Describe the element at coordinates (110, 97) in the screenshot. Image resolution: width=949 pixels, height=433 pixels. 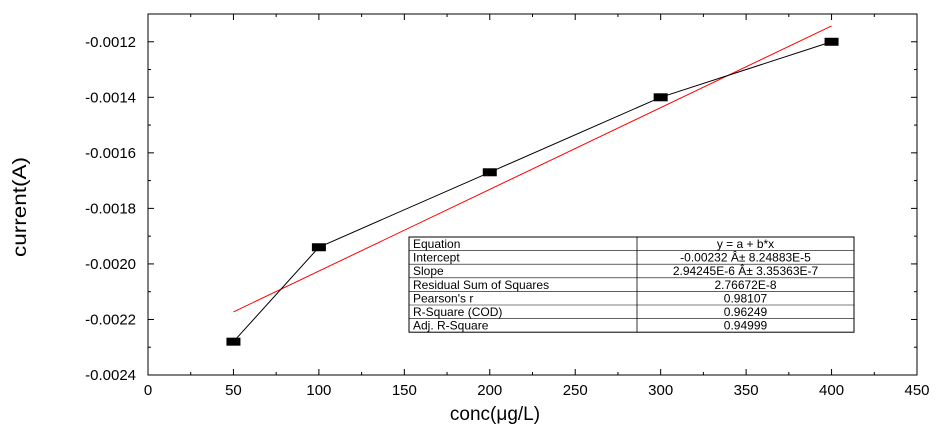
I see `y-tick-label: -0.0014` at that location.